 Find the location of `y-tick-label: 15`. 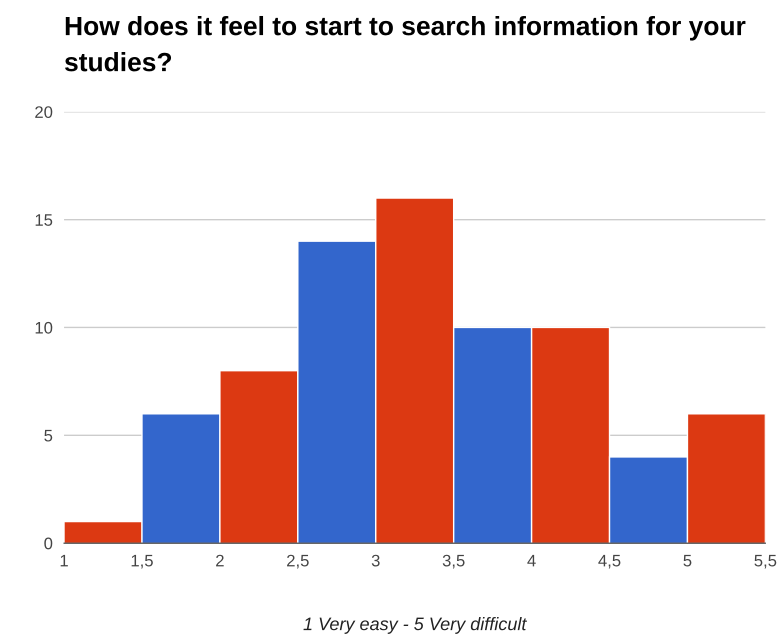

y-tick-label: 15 is located at coordinates (44, 220).